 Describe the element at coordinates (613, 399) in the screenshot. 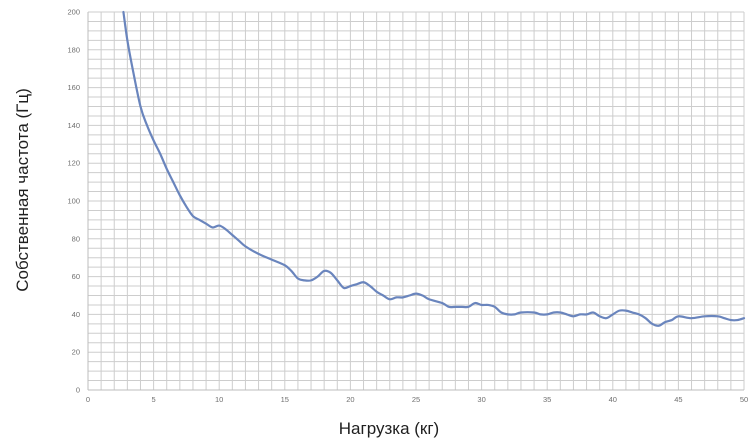

I see `x-tick-label: 40` at that location.